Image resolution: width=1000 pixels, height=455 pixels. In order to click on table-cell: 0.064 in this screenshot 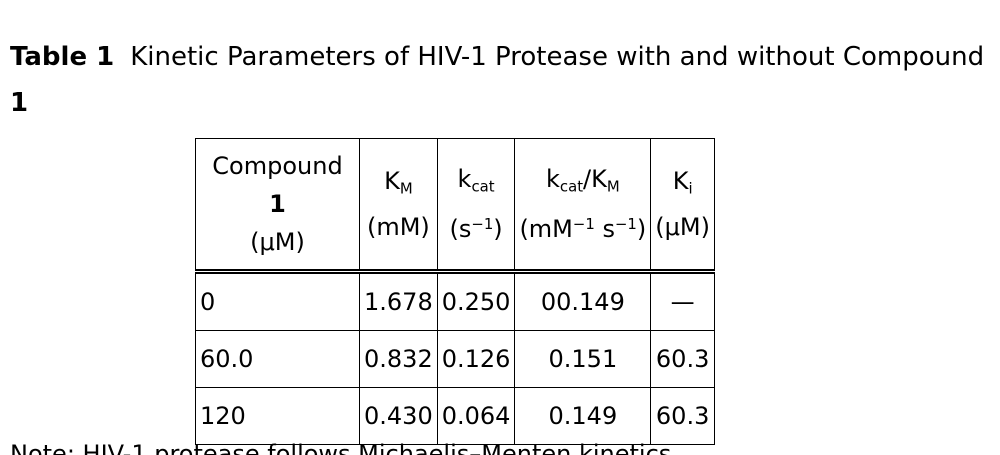, I will do `click(476, 416)`.